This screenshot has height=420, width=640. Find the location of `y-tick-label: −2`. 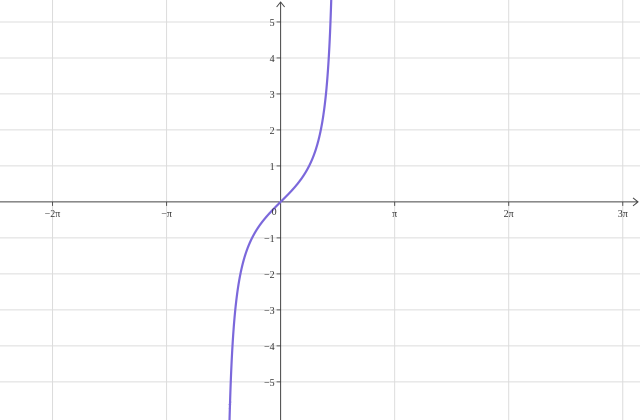

y-tick-label: −2 is located at coordinates (269, 275).